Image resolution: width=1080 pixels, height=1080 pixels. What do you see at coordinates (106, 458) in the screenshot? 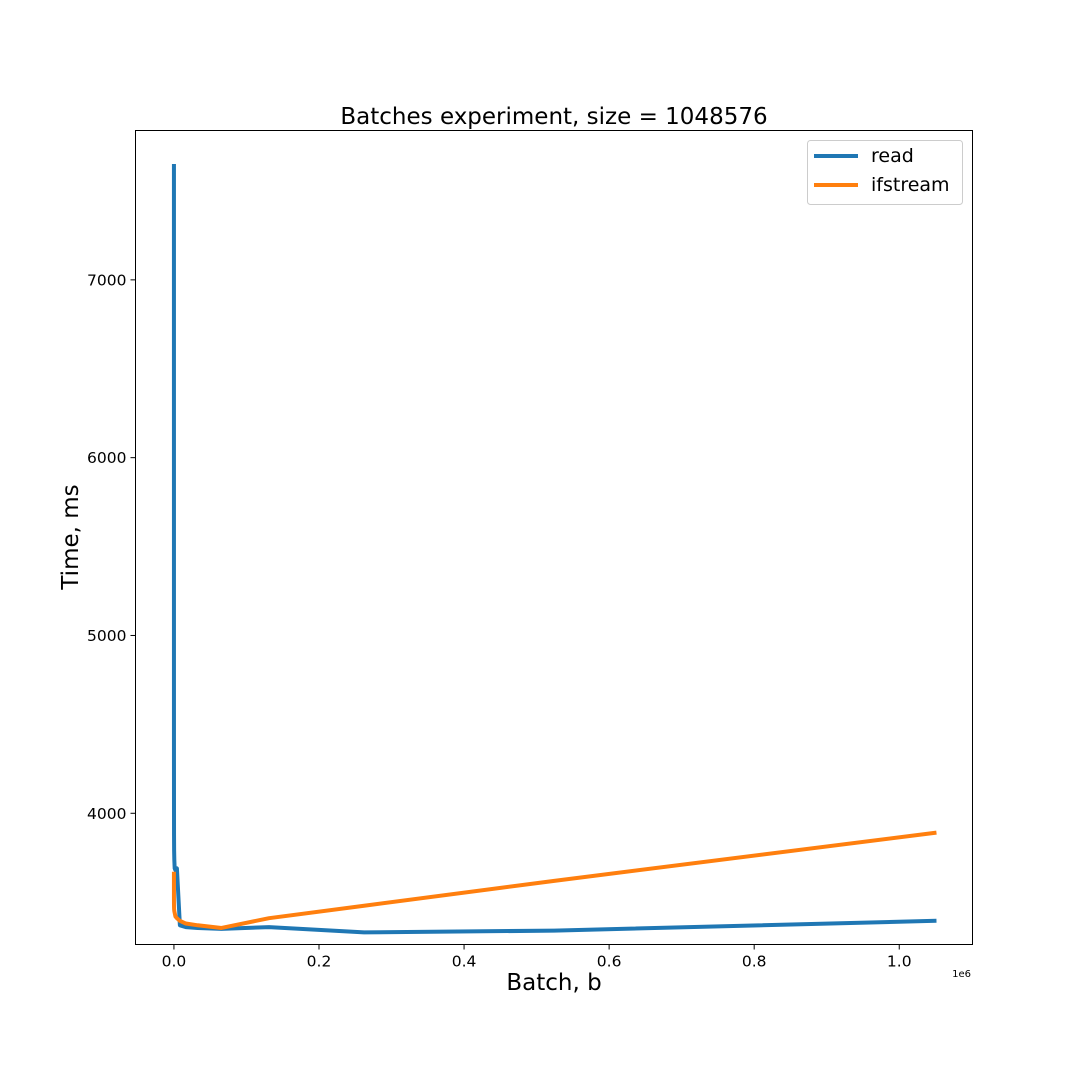
I see `y-tick-label: 6000` at bounding box center [106, 458].